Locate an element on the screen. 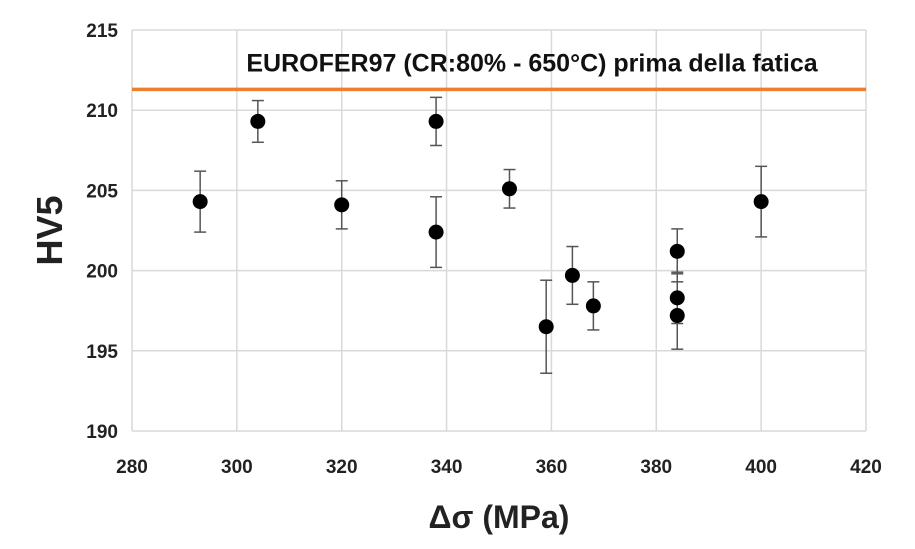 This screenshot has width=915, height=549. y-tick-label: 200 is located at coordinates (102, 272).